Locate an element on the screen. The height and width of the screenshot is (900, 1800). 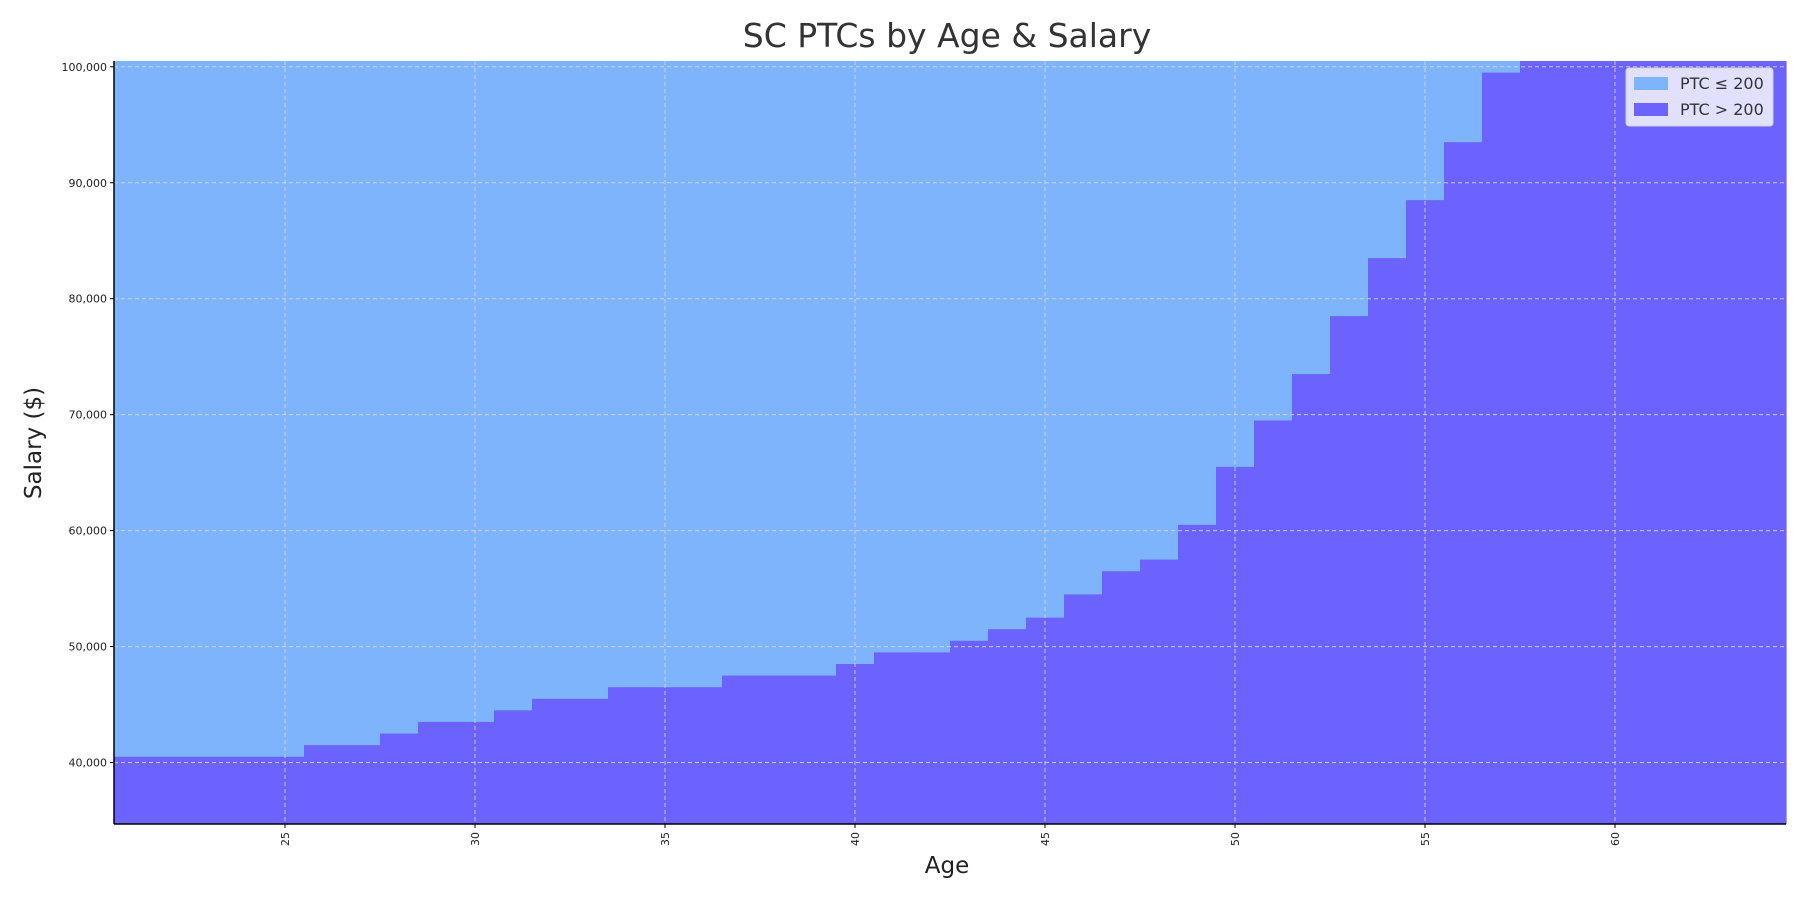
y-tick-label: 70,000 is located at coordinates (88, 415).